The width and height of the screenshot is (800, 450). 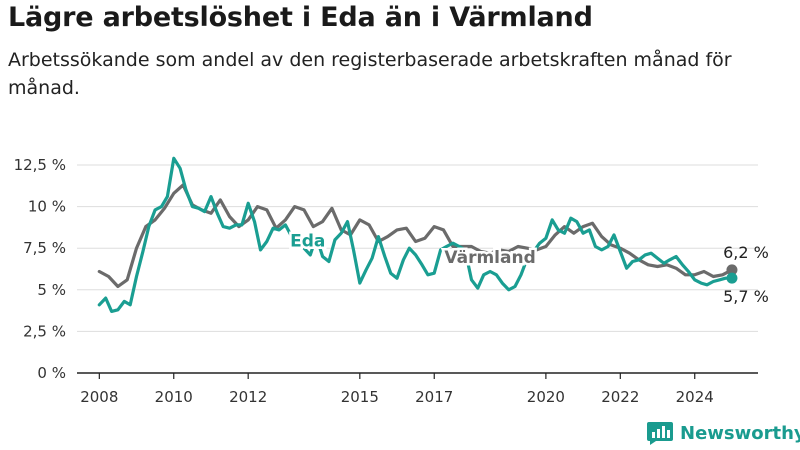 I want to click on end-point-varmland, so click(x=732, y=270).